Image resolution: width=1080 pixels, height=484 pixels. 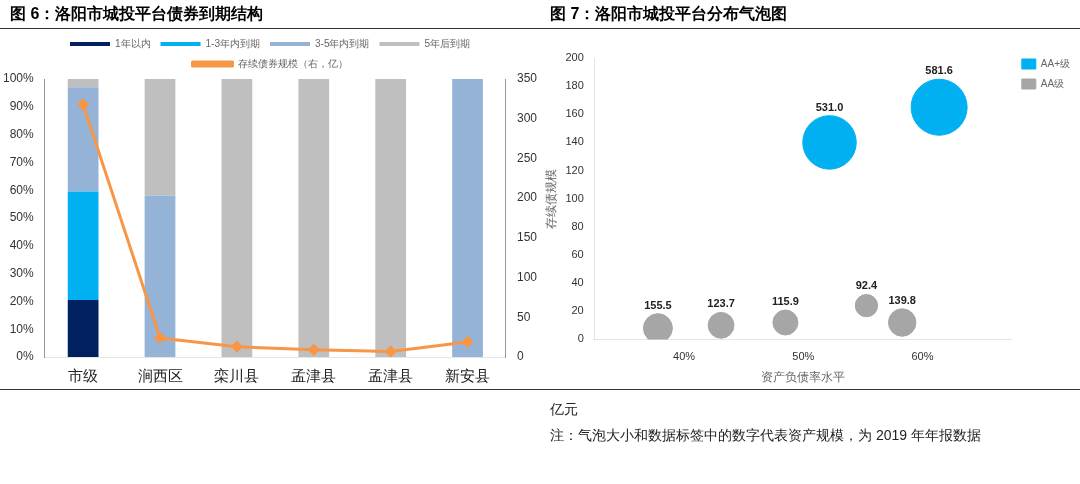 What do you see at coordinates (22, 300) in the screenshot?
I see `y-tick-label: 20%` at bounding box center [22, 300].